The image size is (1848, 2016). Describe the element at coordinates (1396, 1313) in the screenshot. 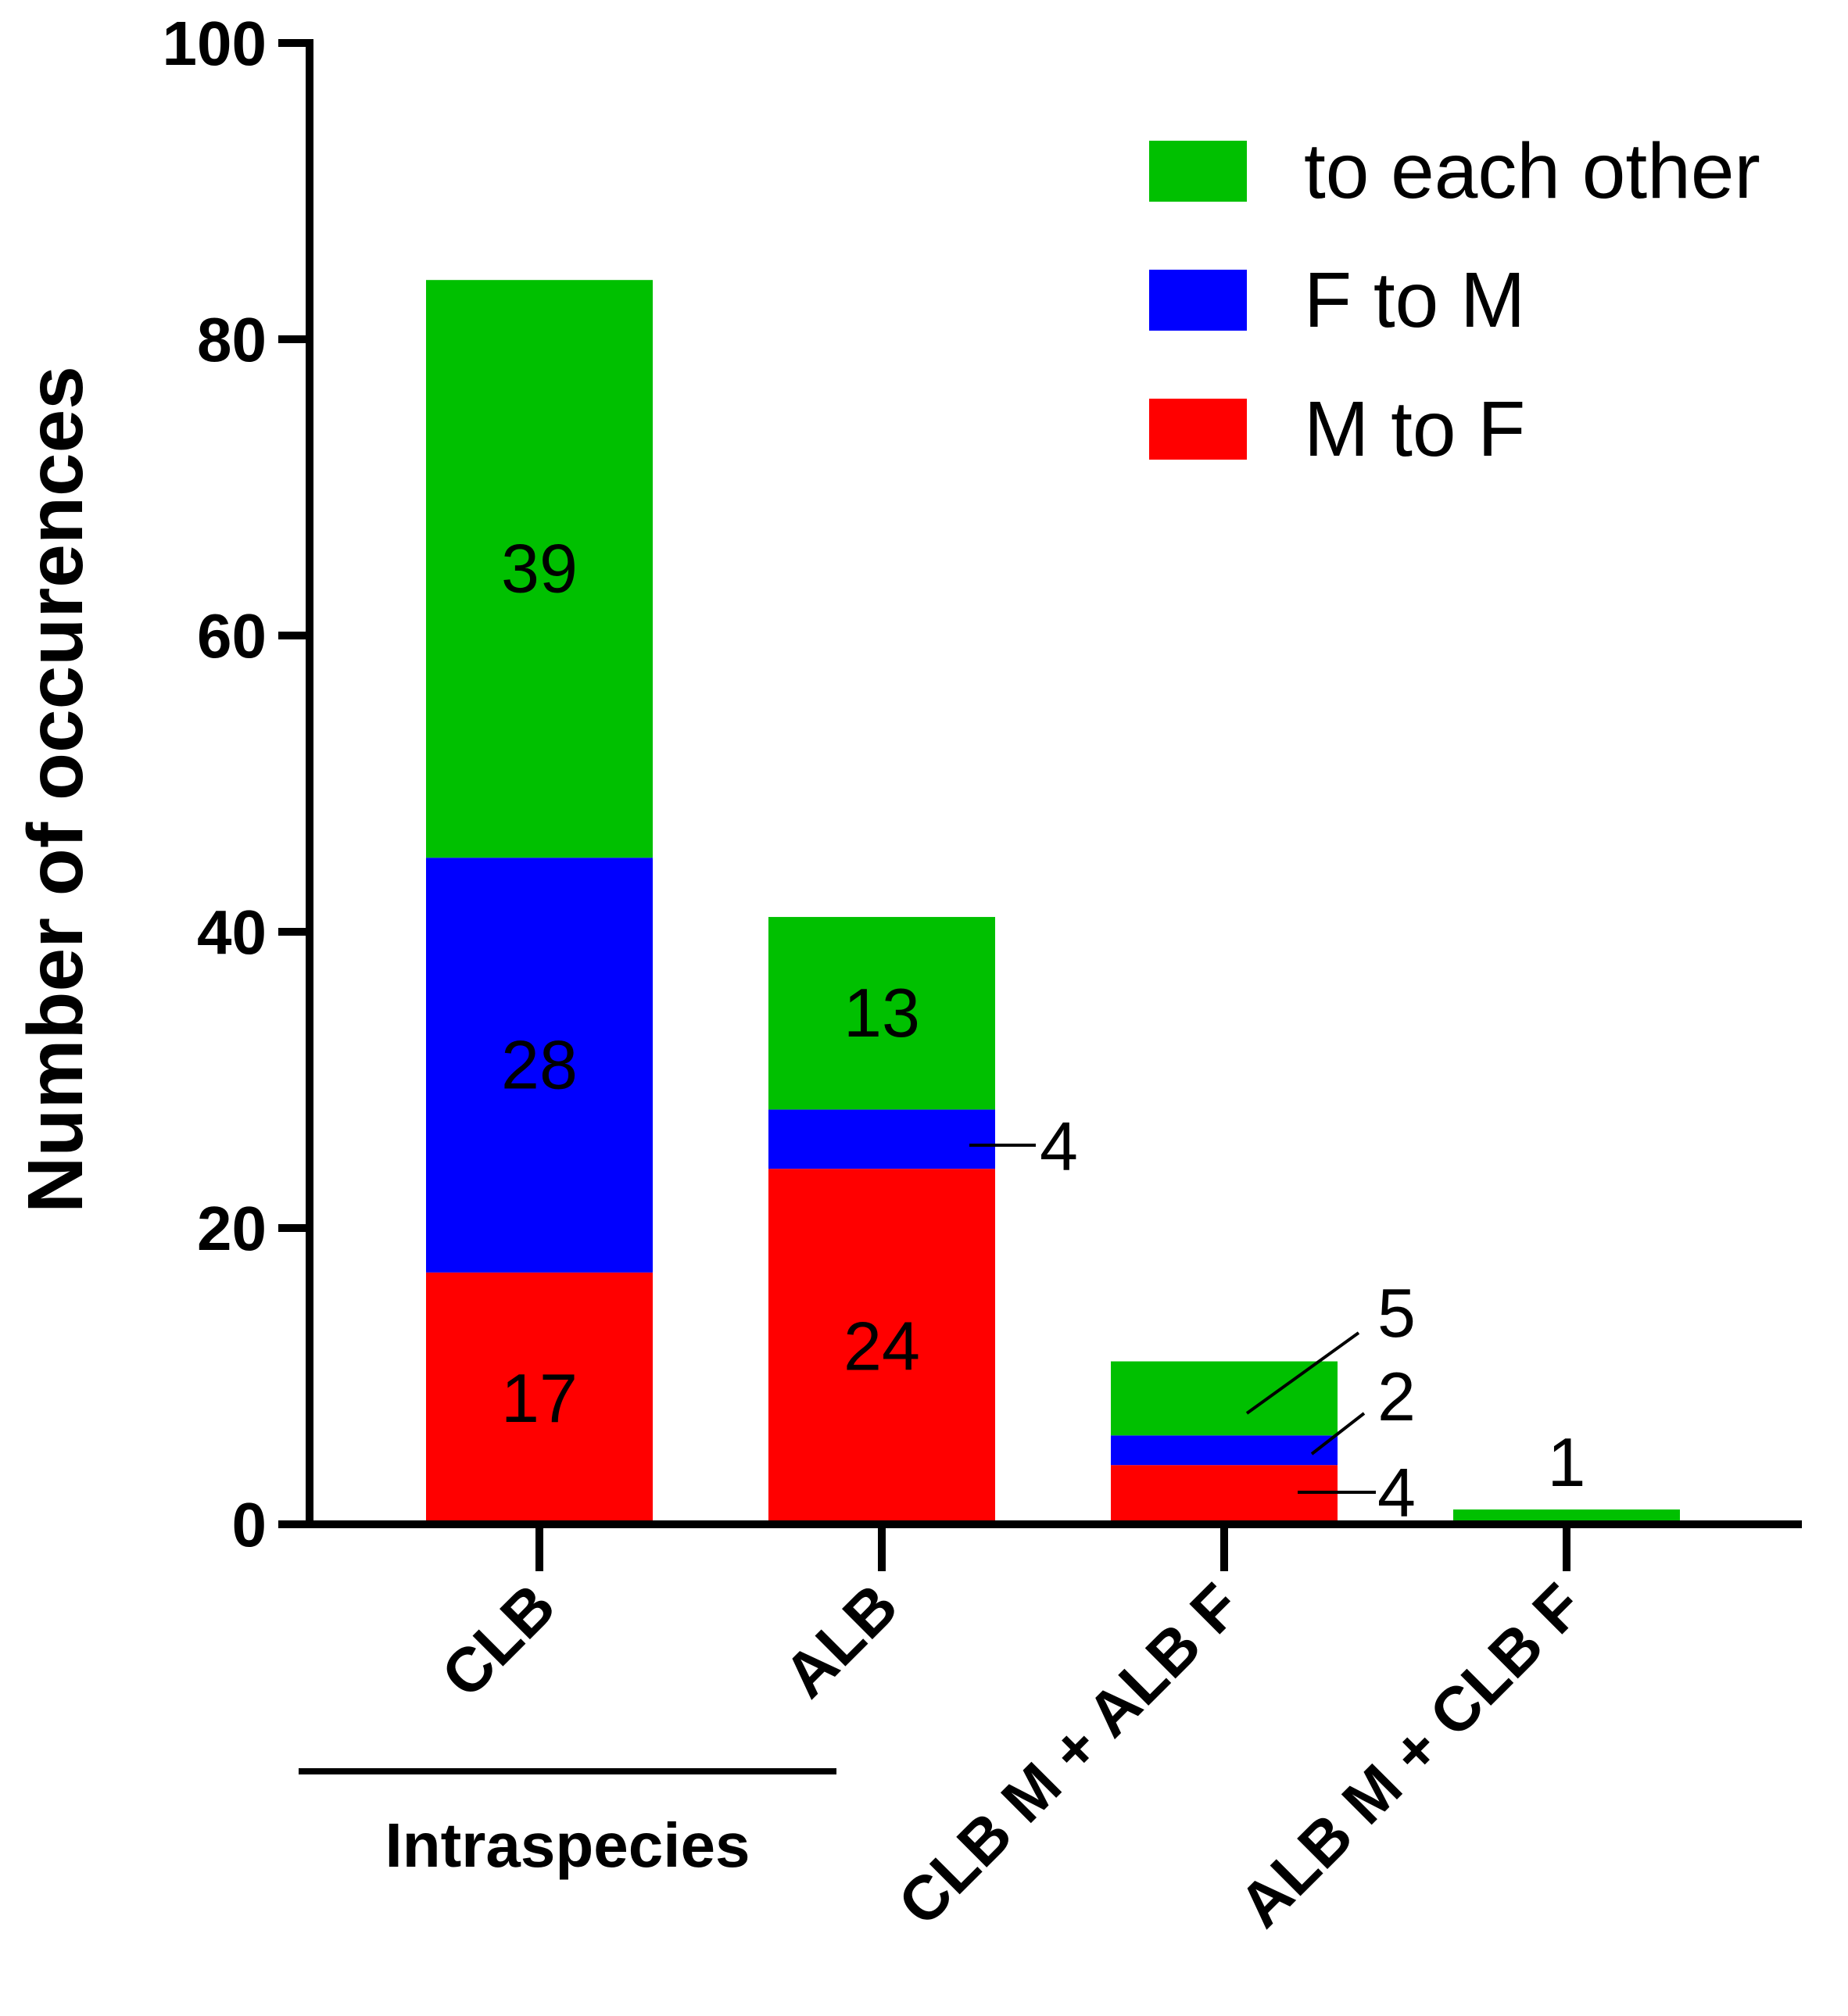

I see `data-label-2-2: 5` at that location.